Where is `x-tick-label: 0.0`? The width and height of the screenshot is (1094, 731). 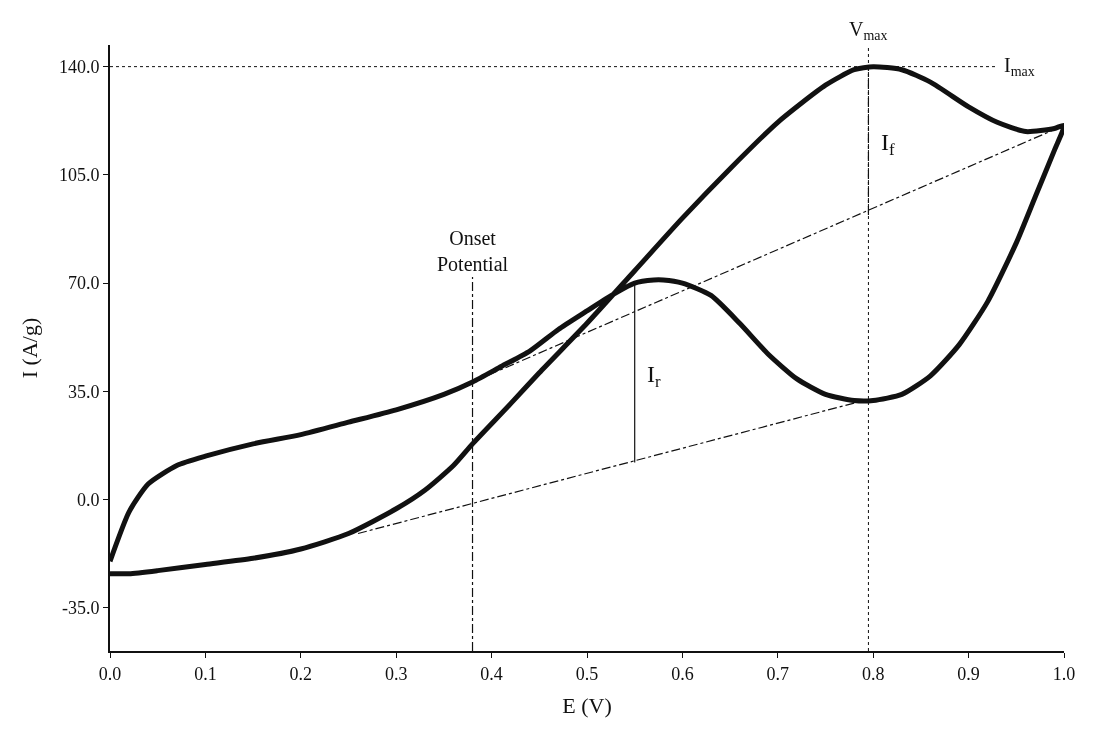 x-tick-label: 0.0 is located at coordinates (110, 673).